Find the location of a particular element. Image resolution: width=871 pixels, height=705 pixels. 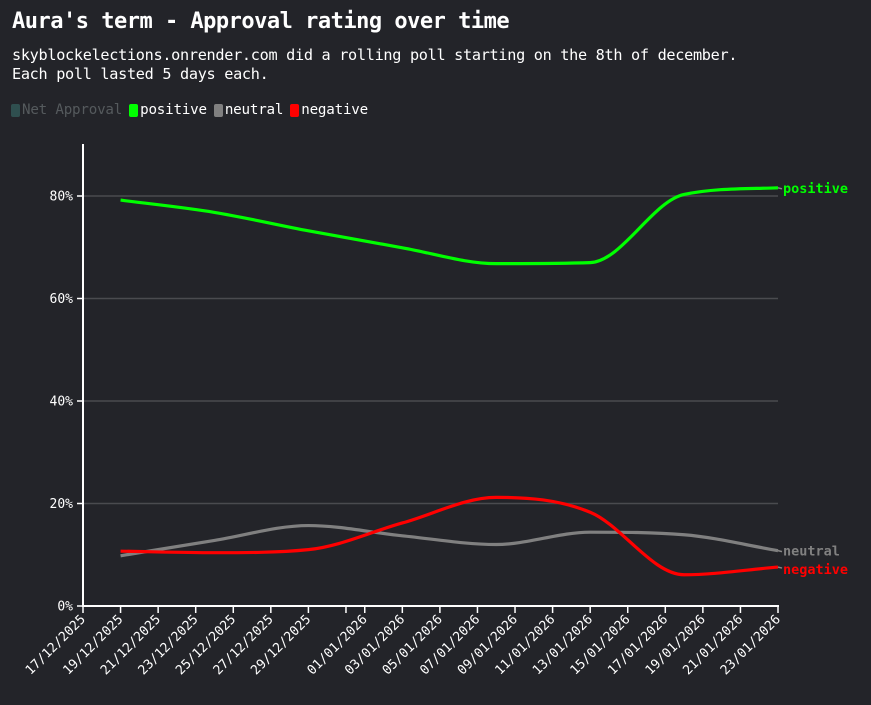

y-tick-label: 0% is located at coordinates (65, 607).